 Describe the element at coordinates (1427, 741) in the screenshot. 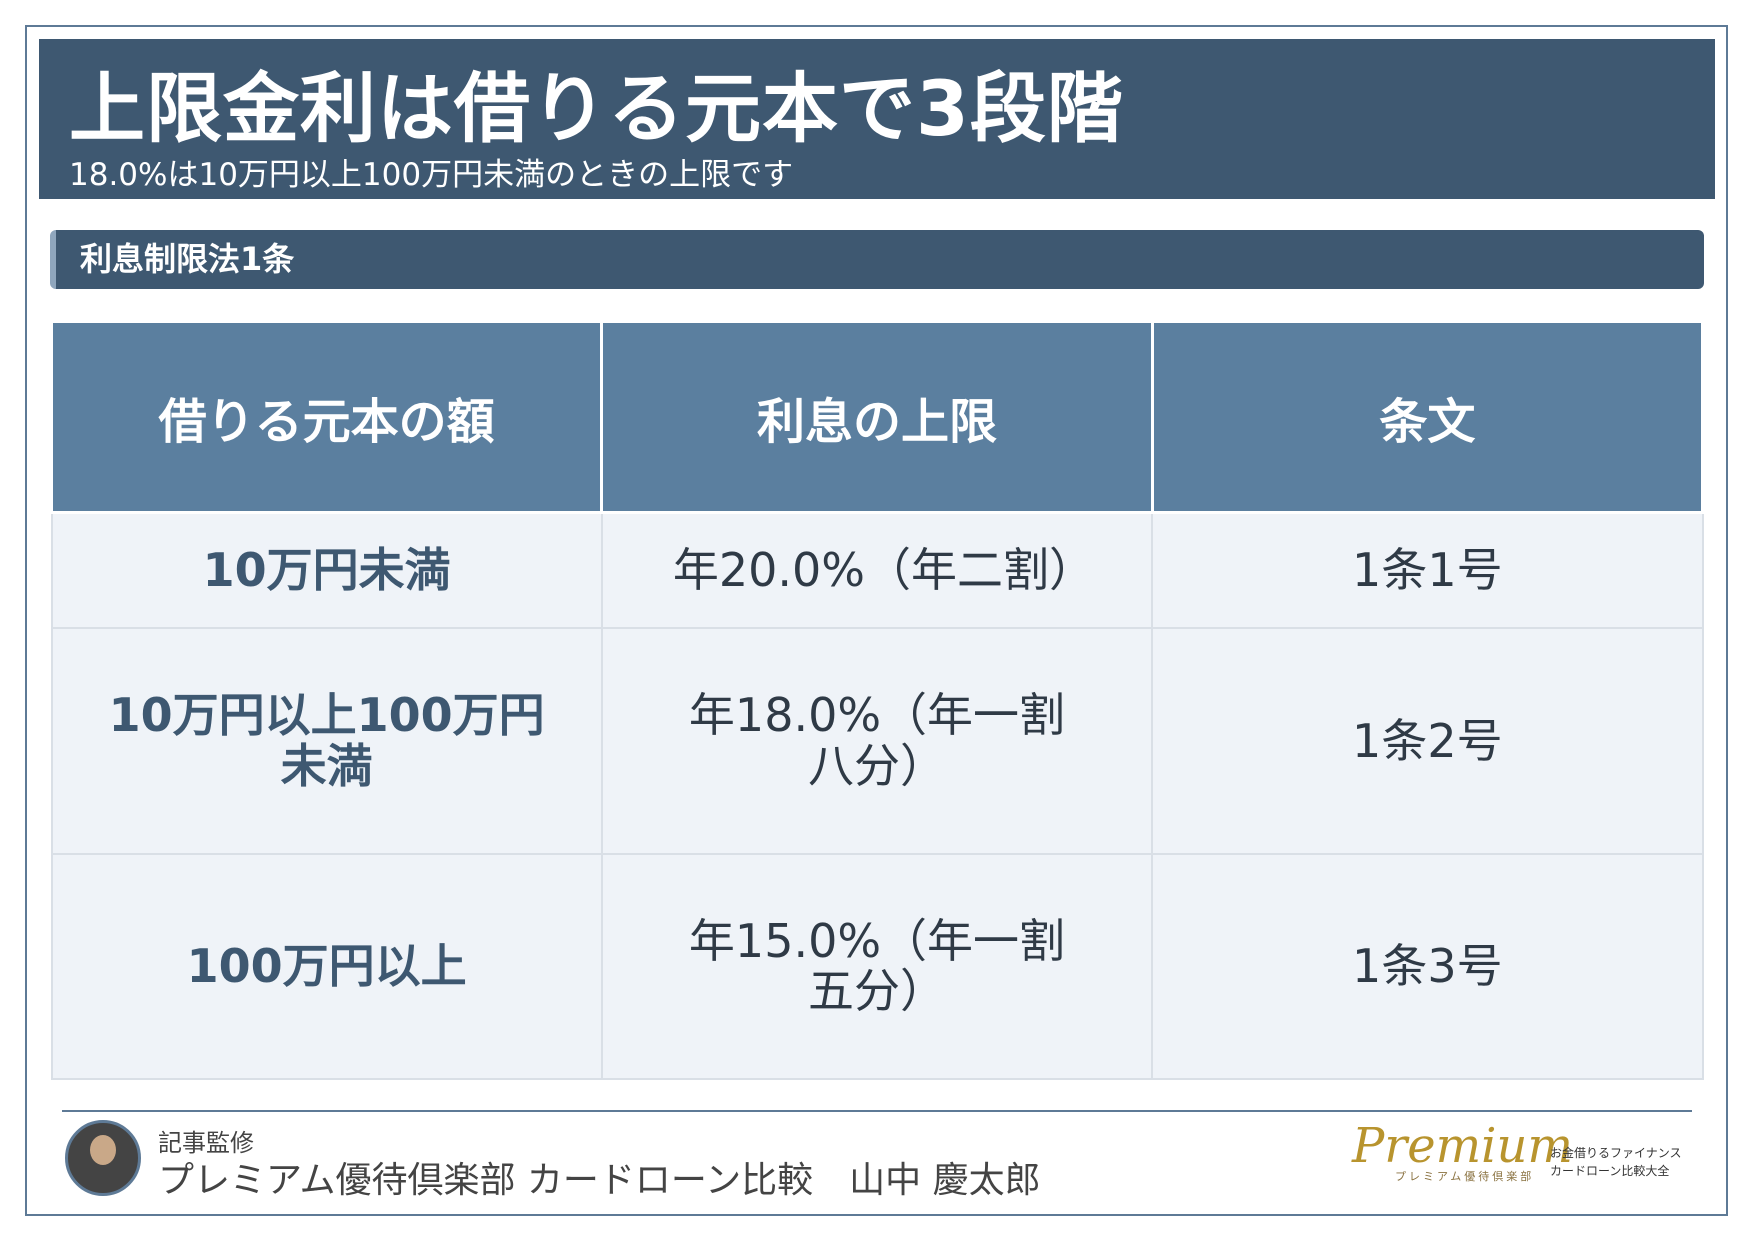

I see `cell: 1条2号` at that location.